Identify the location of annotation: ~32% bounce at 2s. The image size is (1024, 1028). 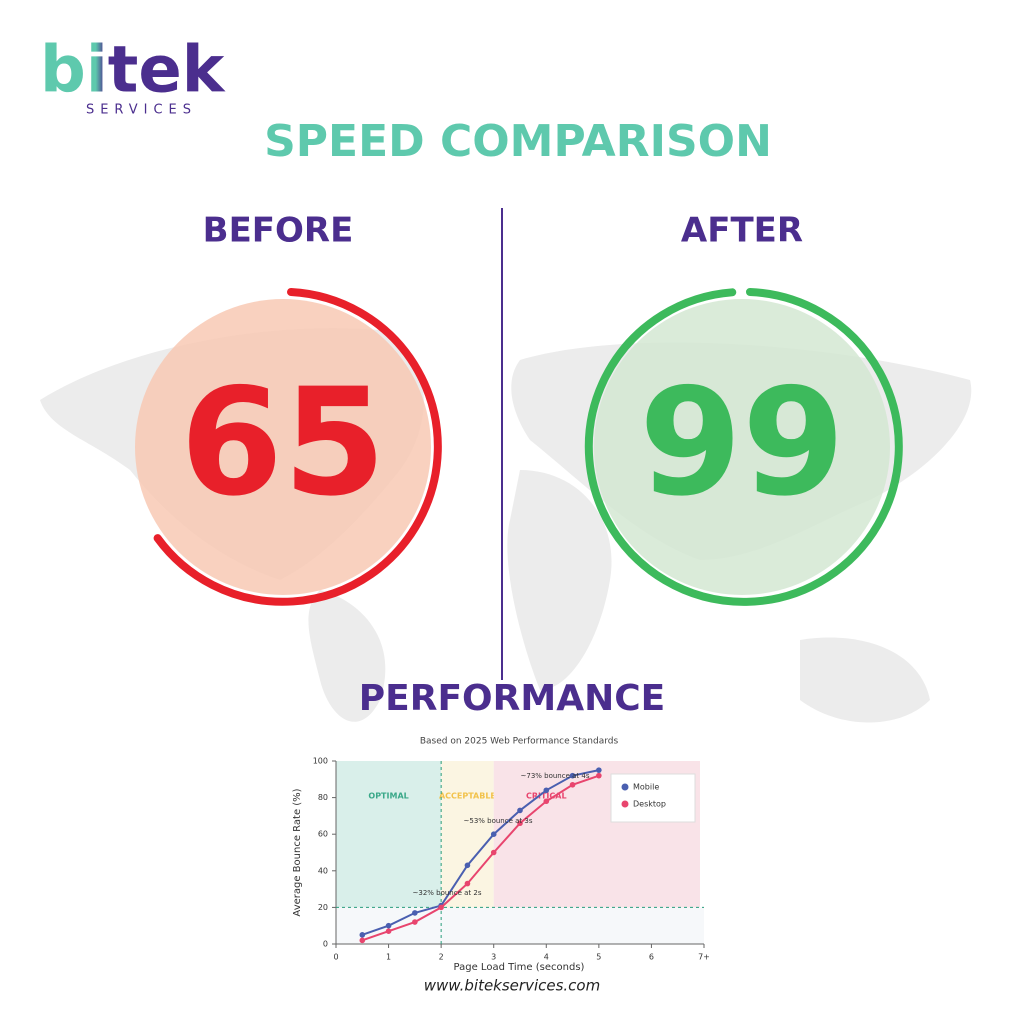
(447, 893).